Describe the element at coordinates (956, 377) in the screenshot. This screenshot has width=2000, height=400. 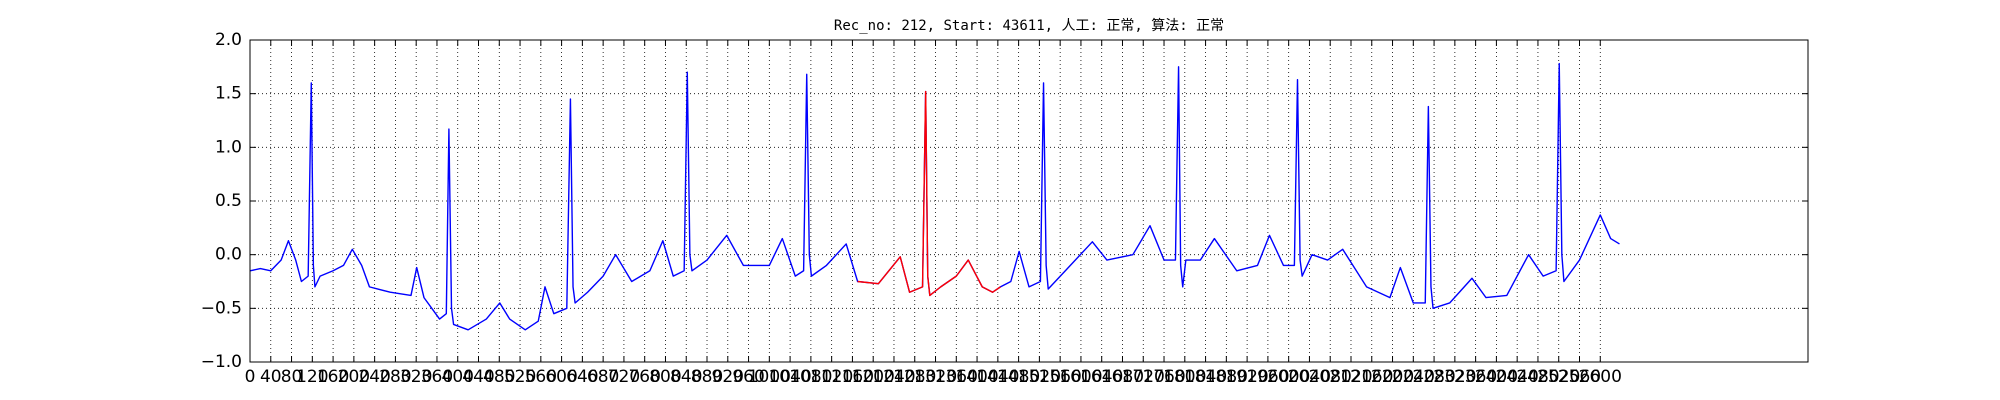
I see `x-tick-label: 1360` at that location.